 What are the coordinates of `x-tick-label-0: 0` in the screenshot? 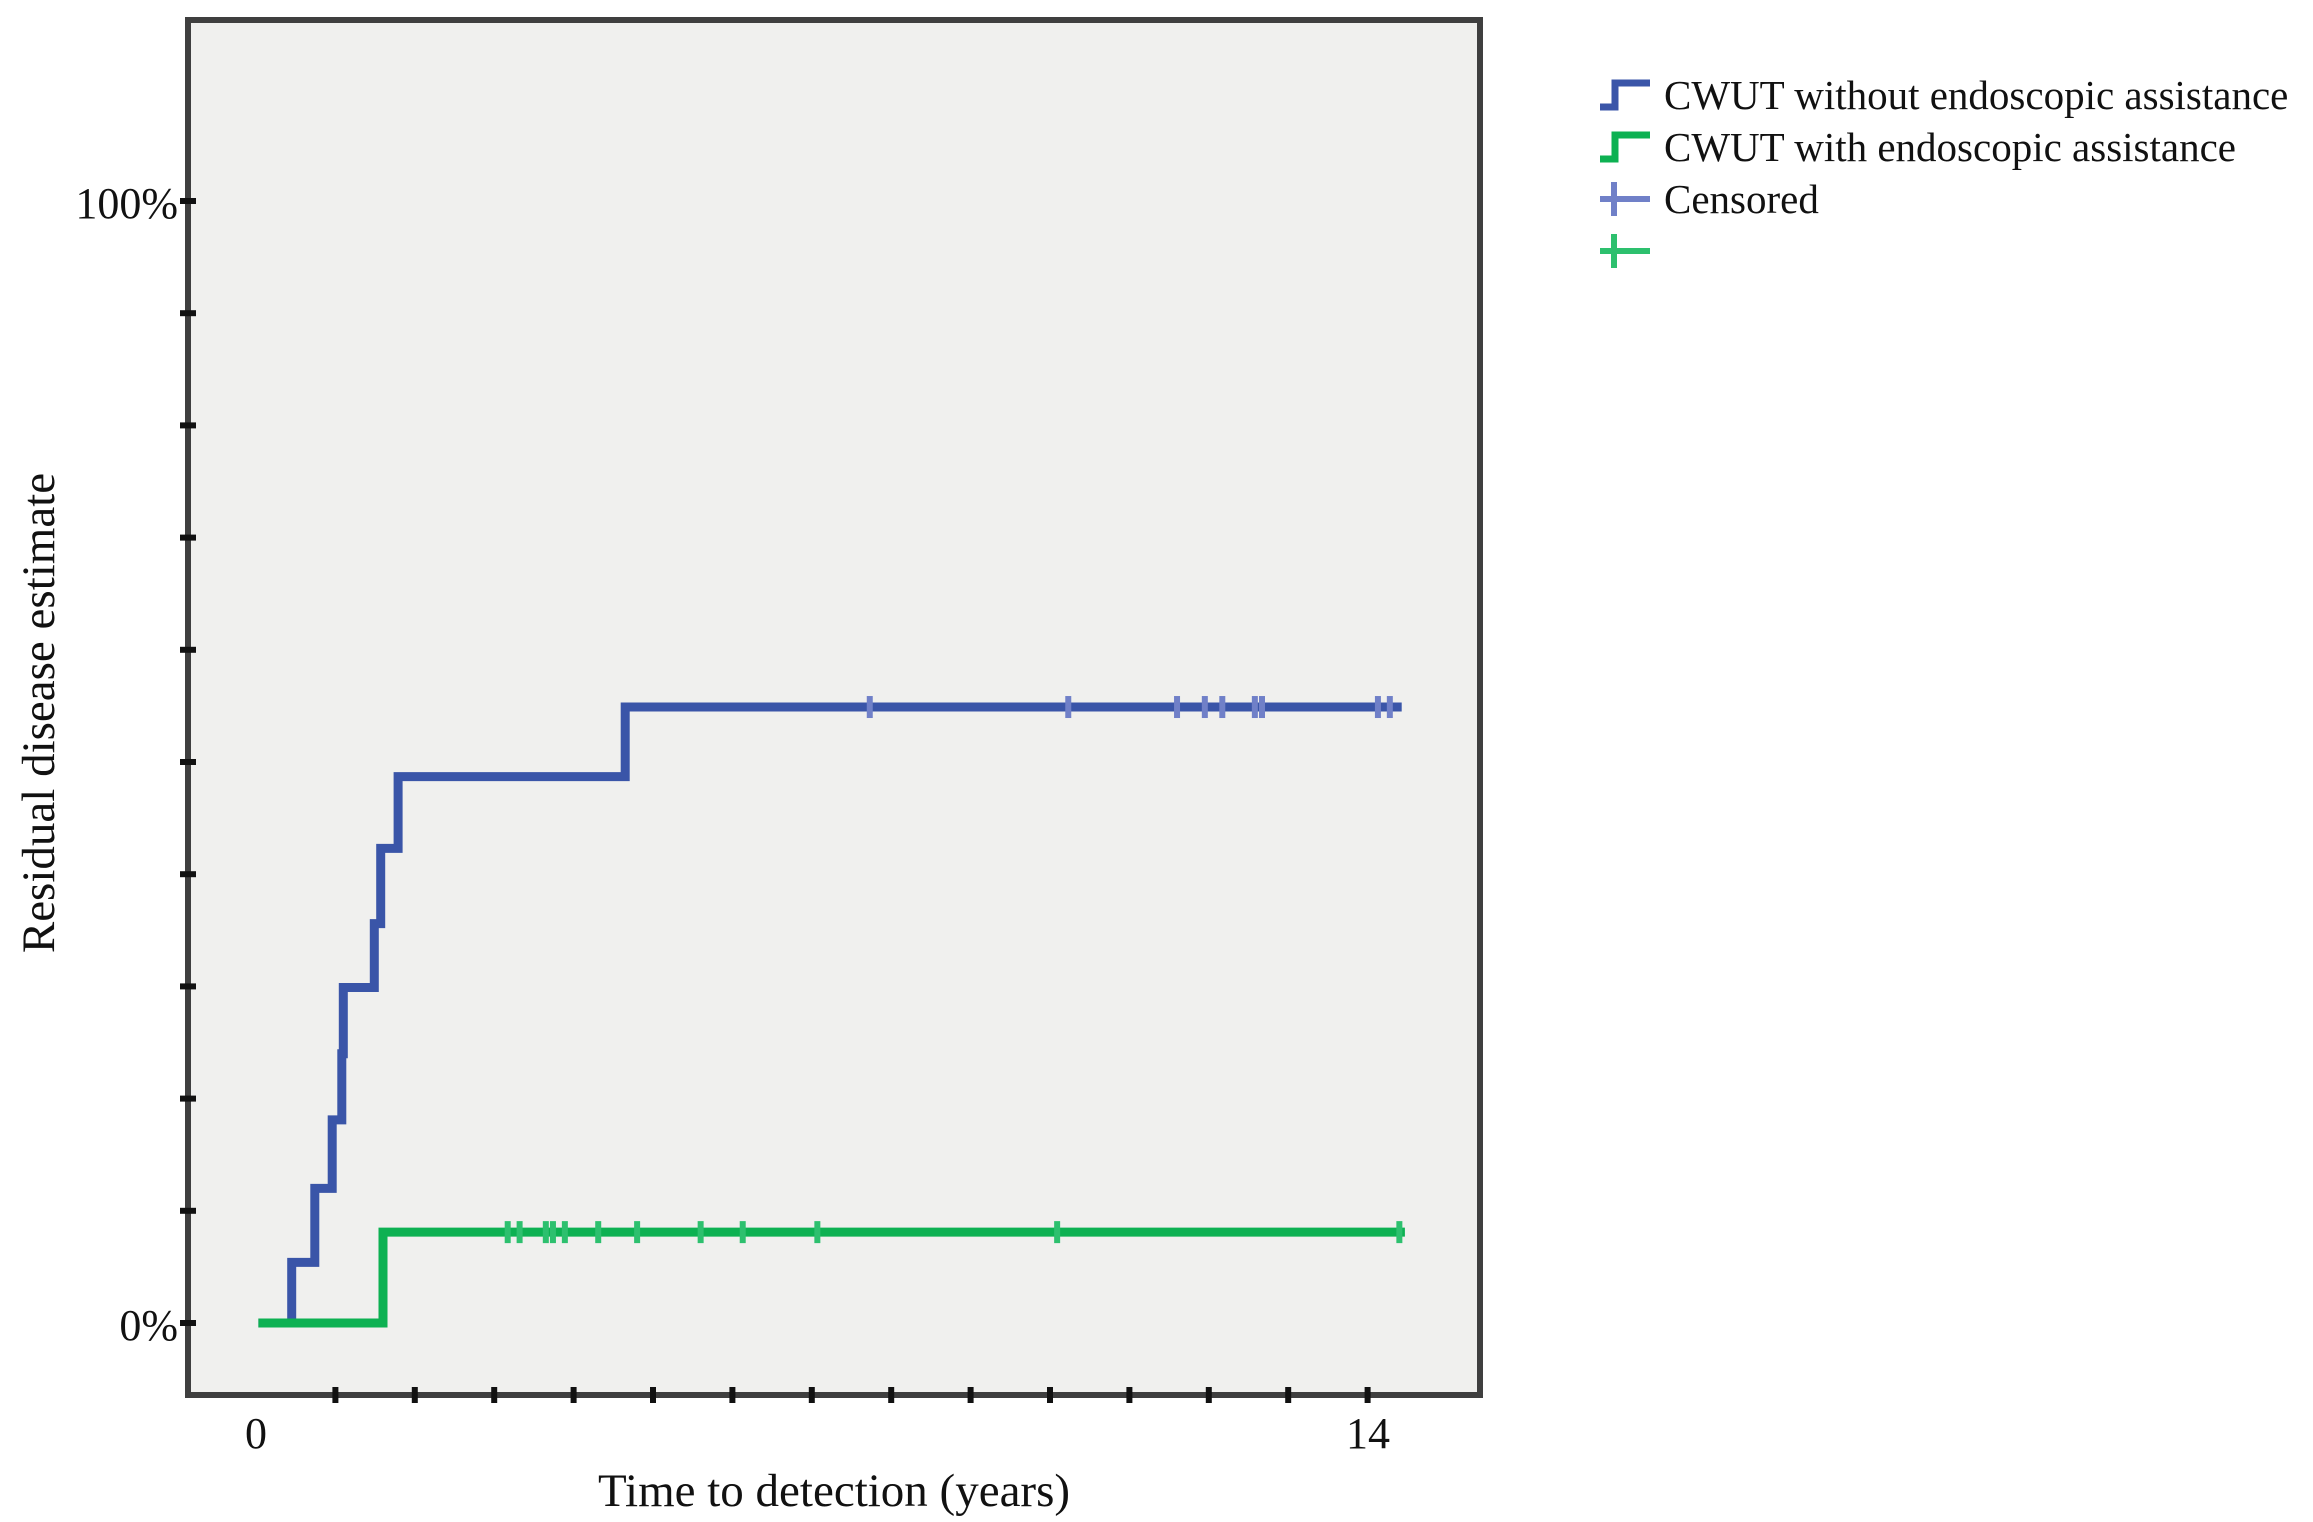 It's located at (256, 1433).